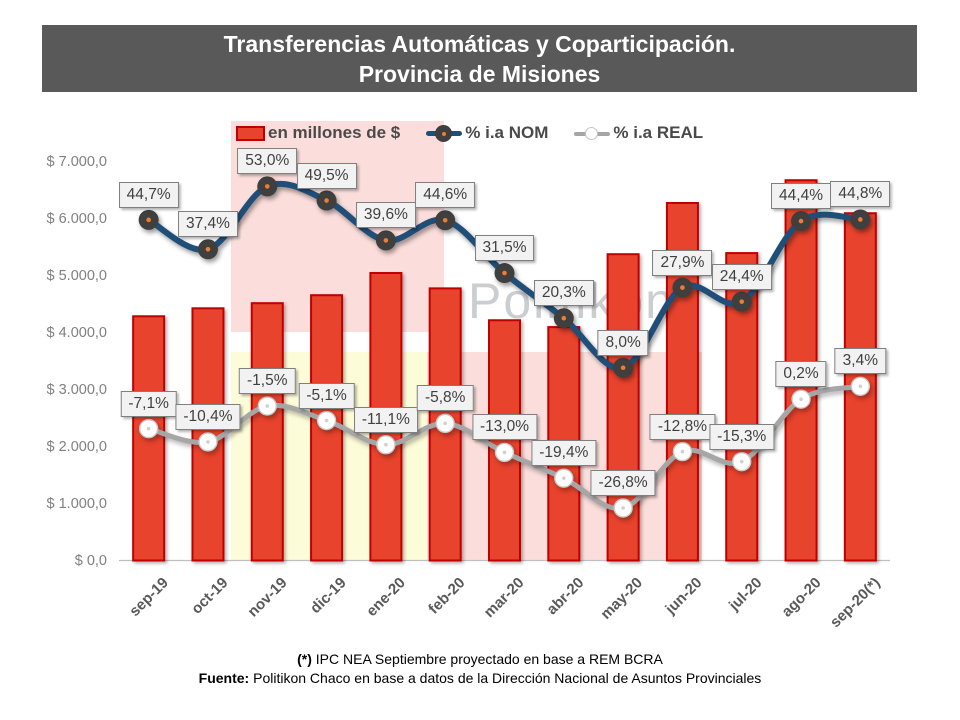  What do you see at coordinates (334, 132) in the screenshot?
I see `legend-label-bars: en millones de $` at bounding box center [334, 132].